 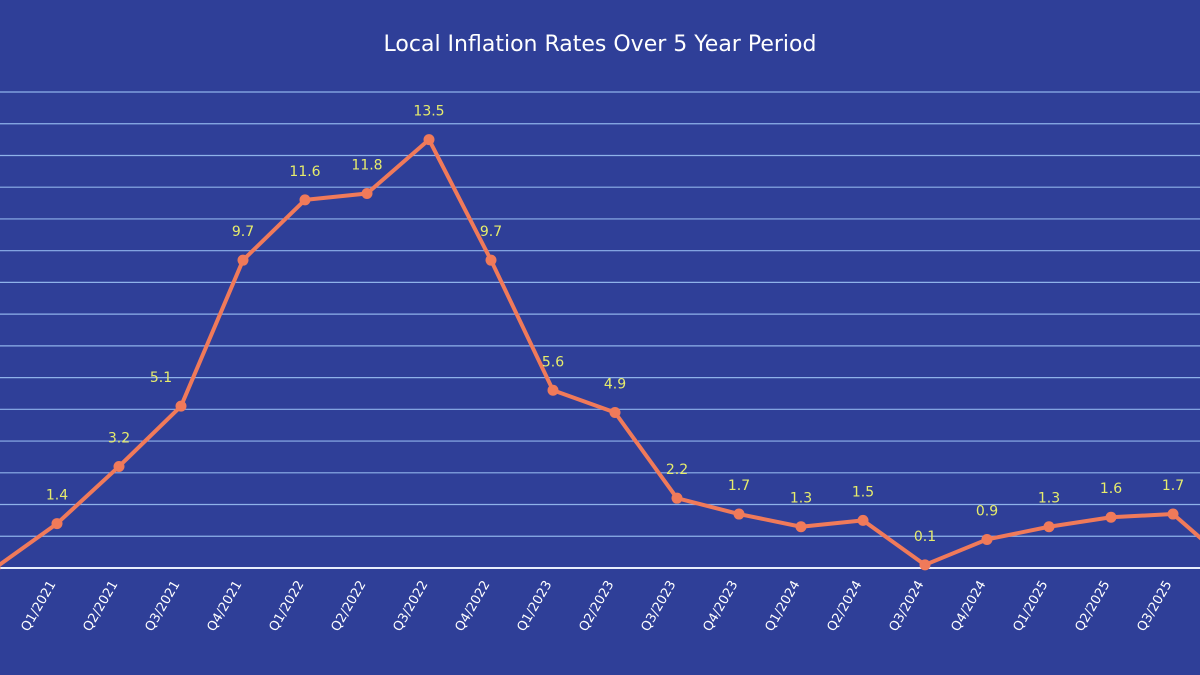 What do you see at coordinates (1111, 489) in the screenshot?
I see `data-label: 1.6` at bounding box center [1111, 489].